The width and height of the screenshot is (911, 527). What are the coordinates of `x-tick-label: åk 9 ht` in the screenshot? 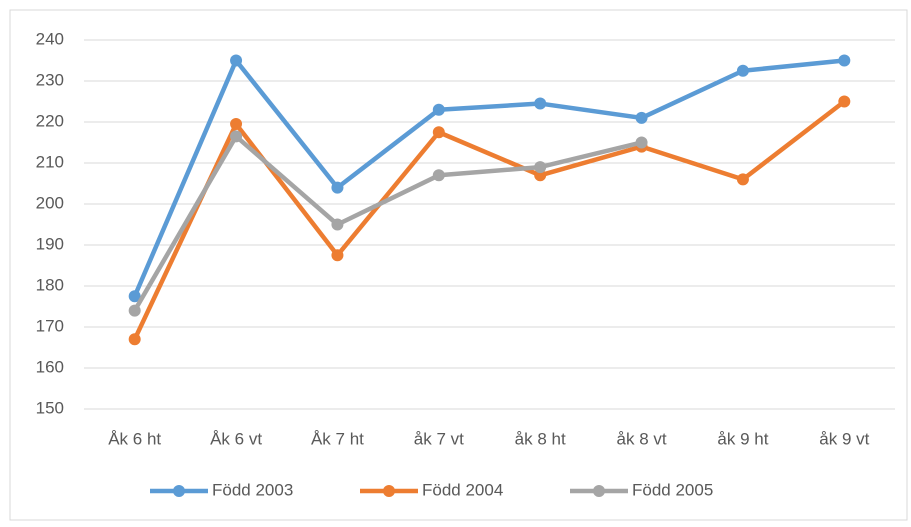 It's located at (742, 438).